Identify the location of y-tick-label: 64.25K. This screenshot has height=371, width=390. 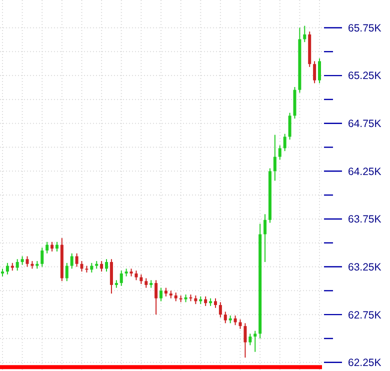
(365, 172).